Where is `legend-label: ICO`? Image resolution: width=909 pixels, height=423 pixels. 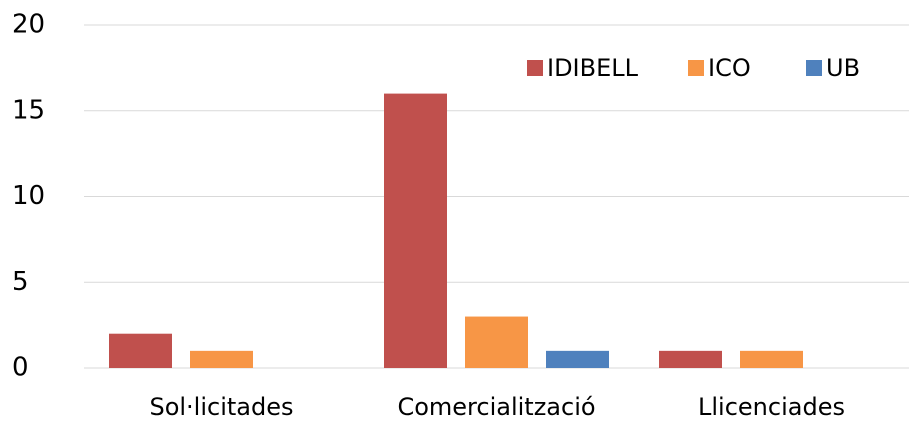 legend-label: ICO is located at coordinates (729, 68).